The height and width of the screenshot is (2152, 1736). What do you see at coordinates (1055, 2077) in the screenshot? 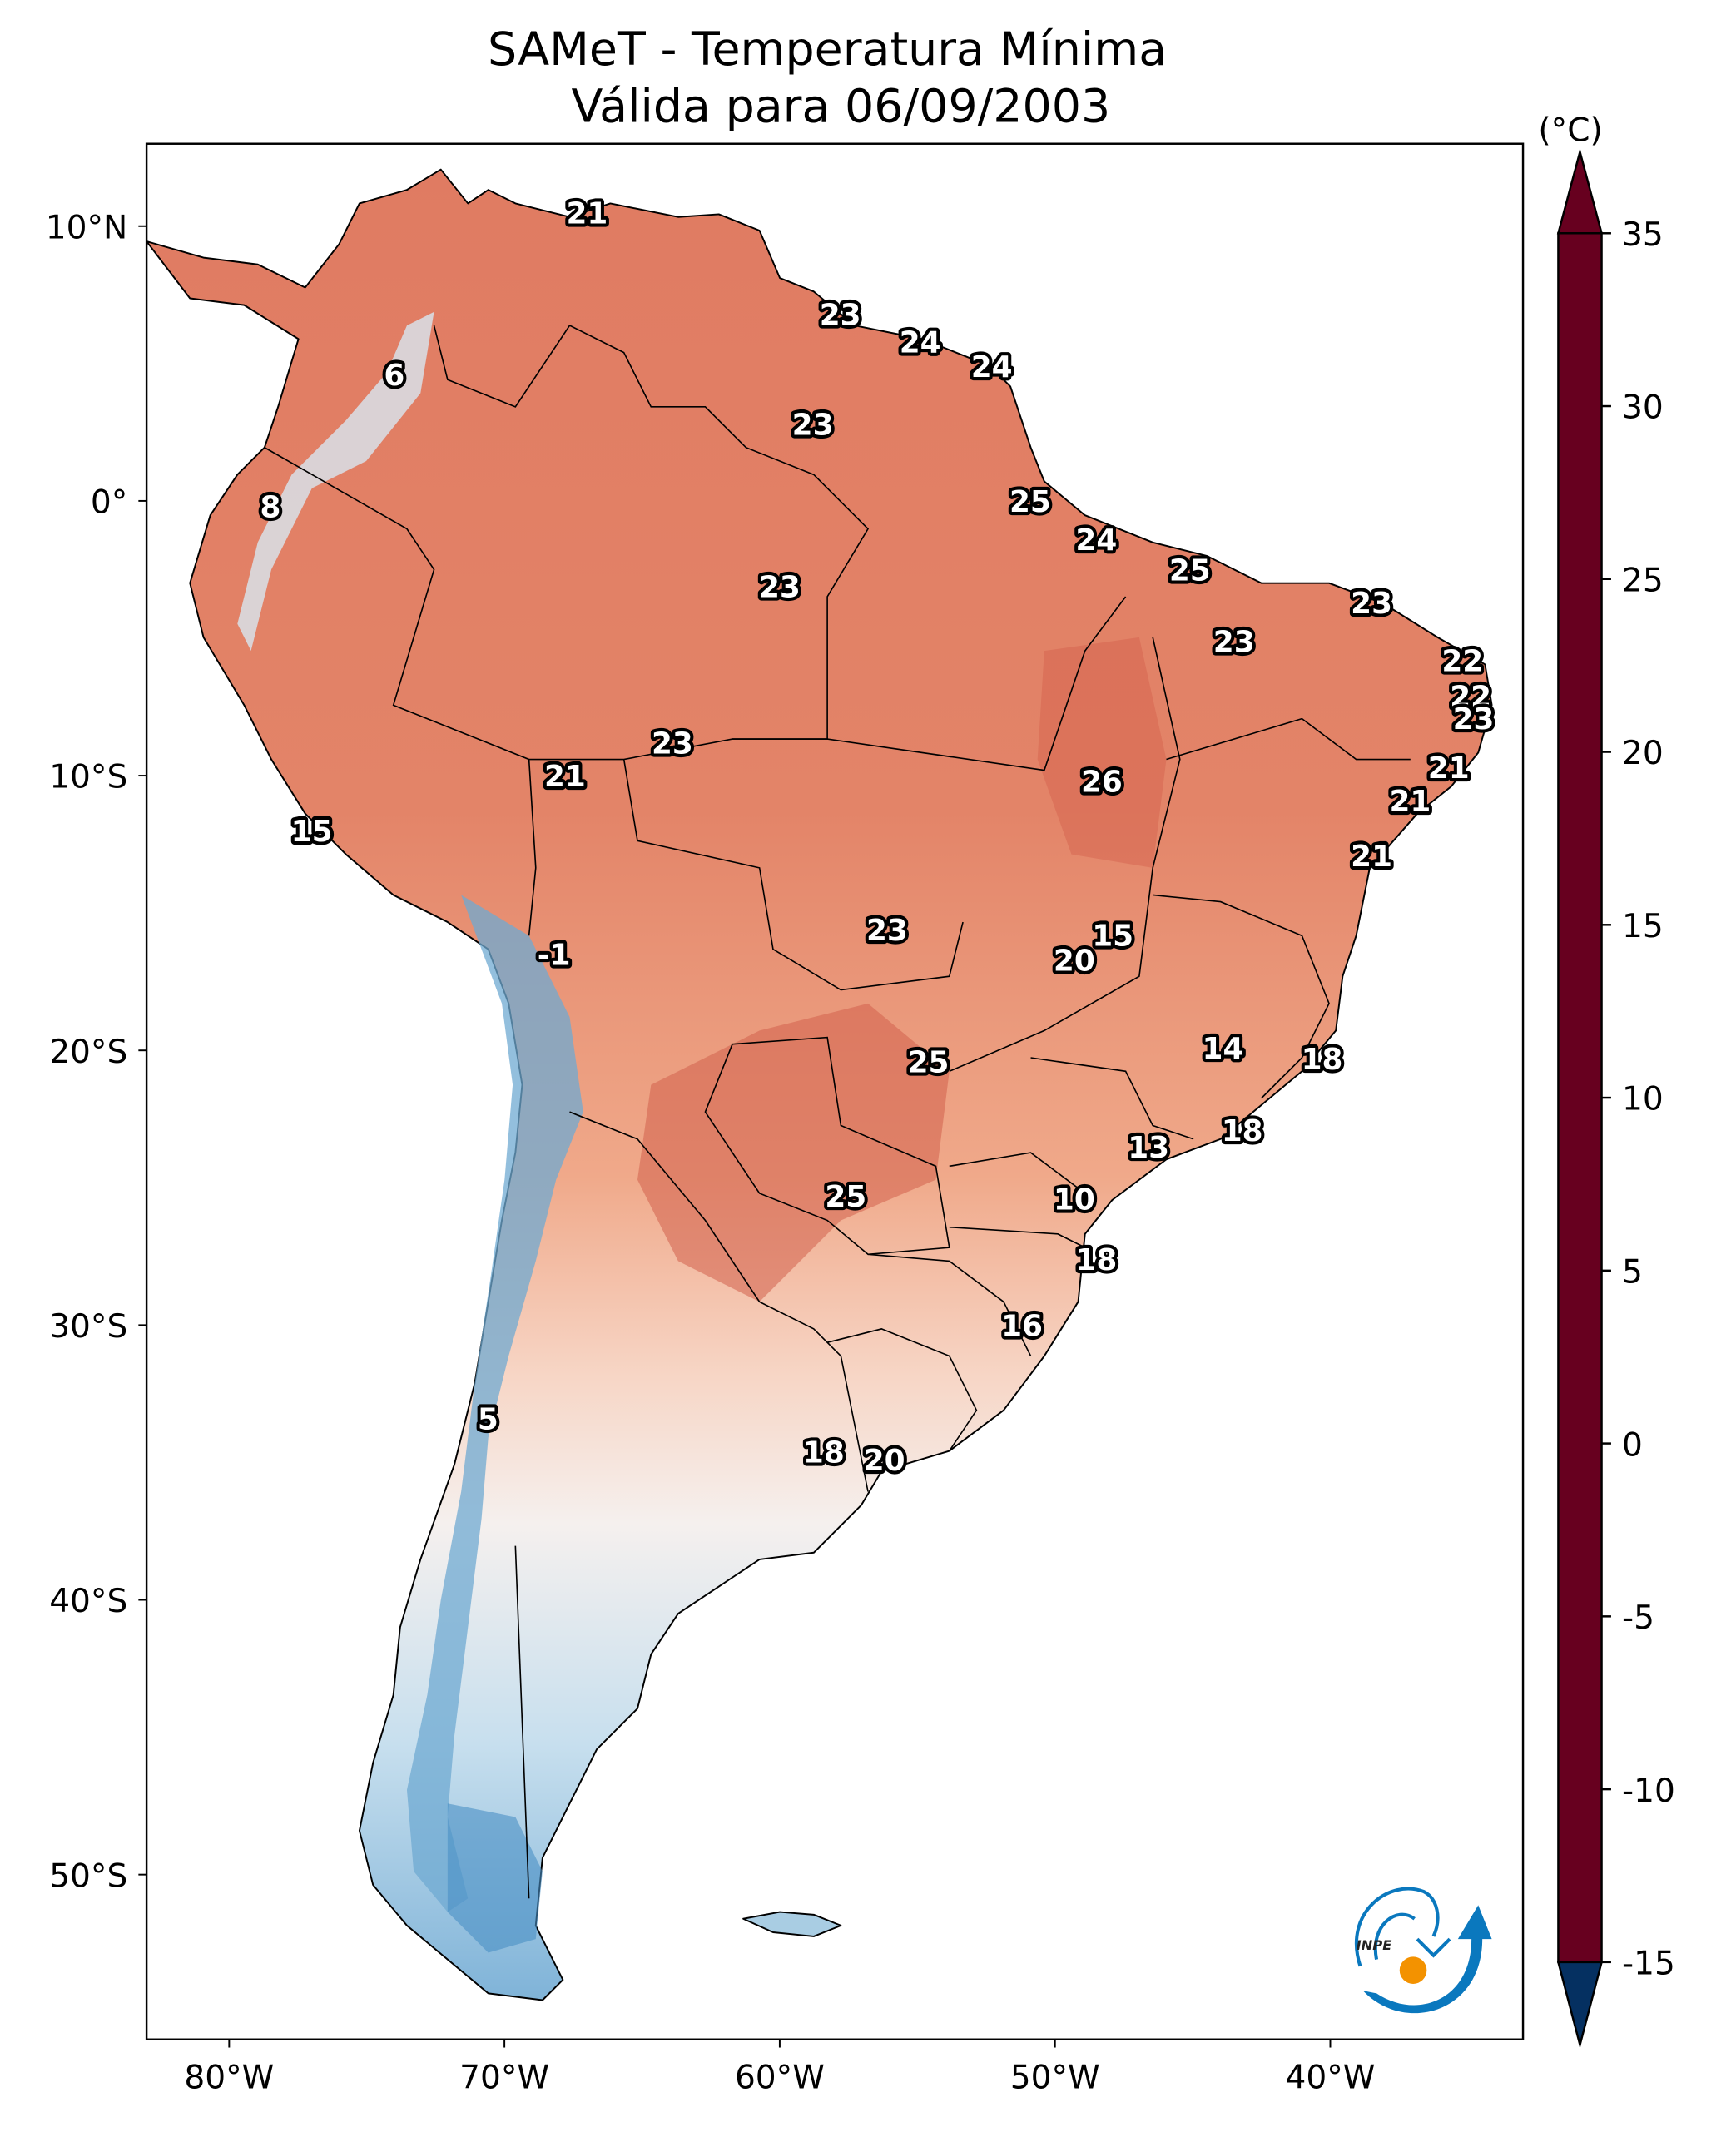
I see `x-tick-label: 50°W` at bounding box center [1055, 2077].